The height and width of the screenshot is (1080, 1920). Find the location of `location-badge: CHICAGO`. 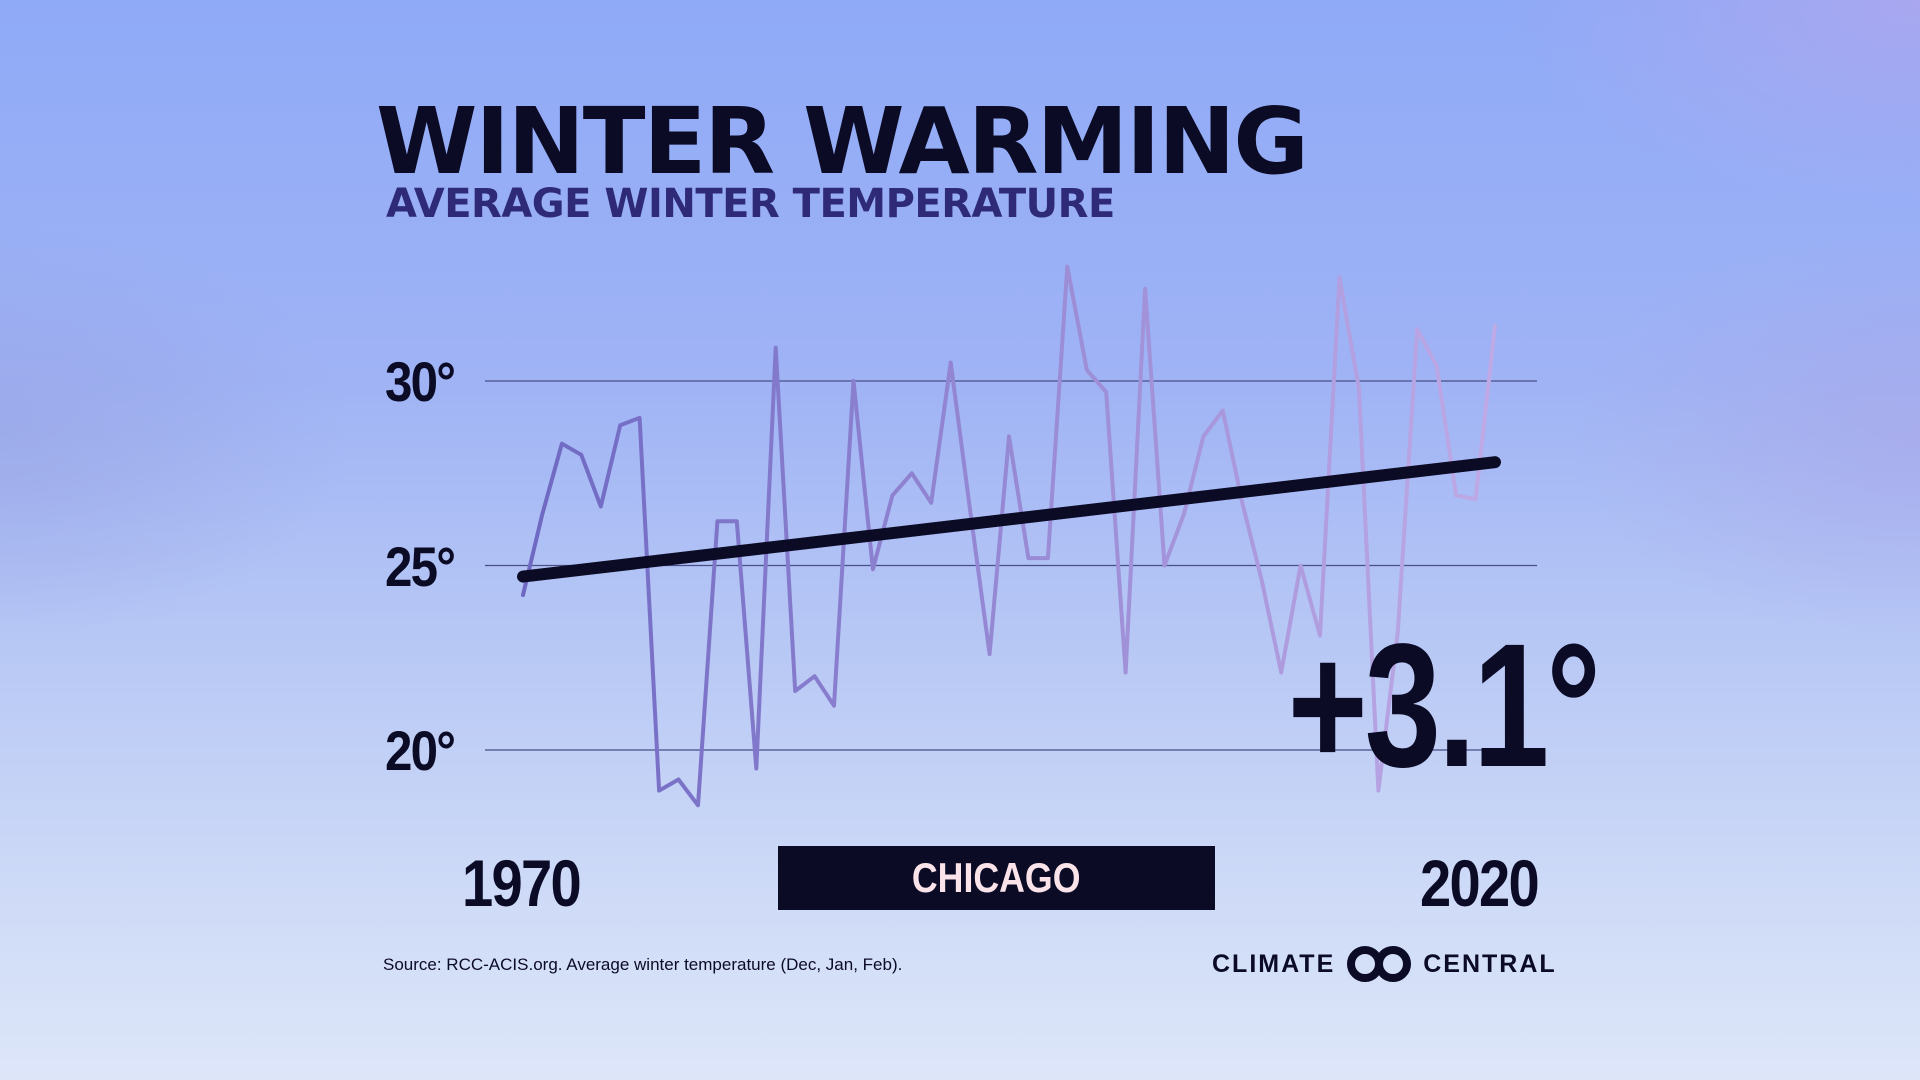

location-badge: CHICAGO is located at coordinates (996, 878).